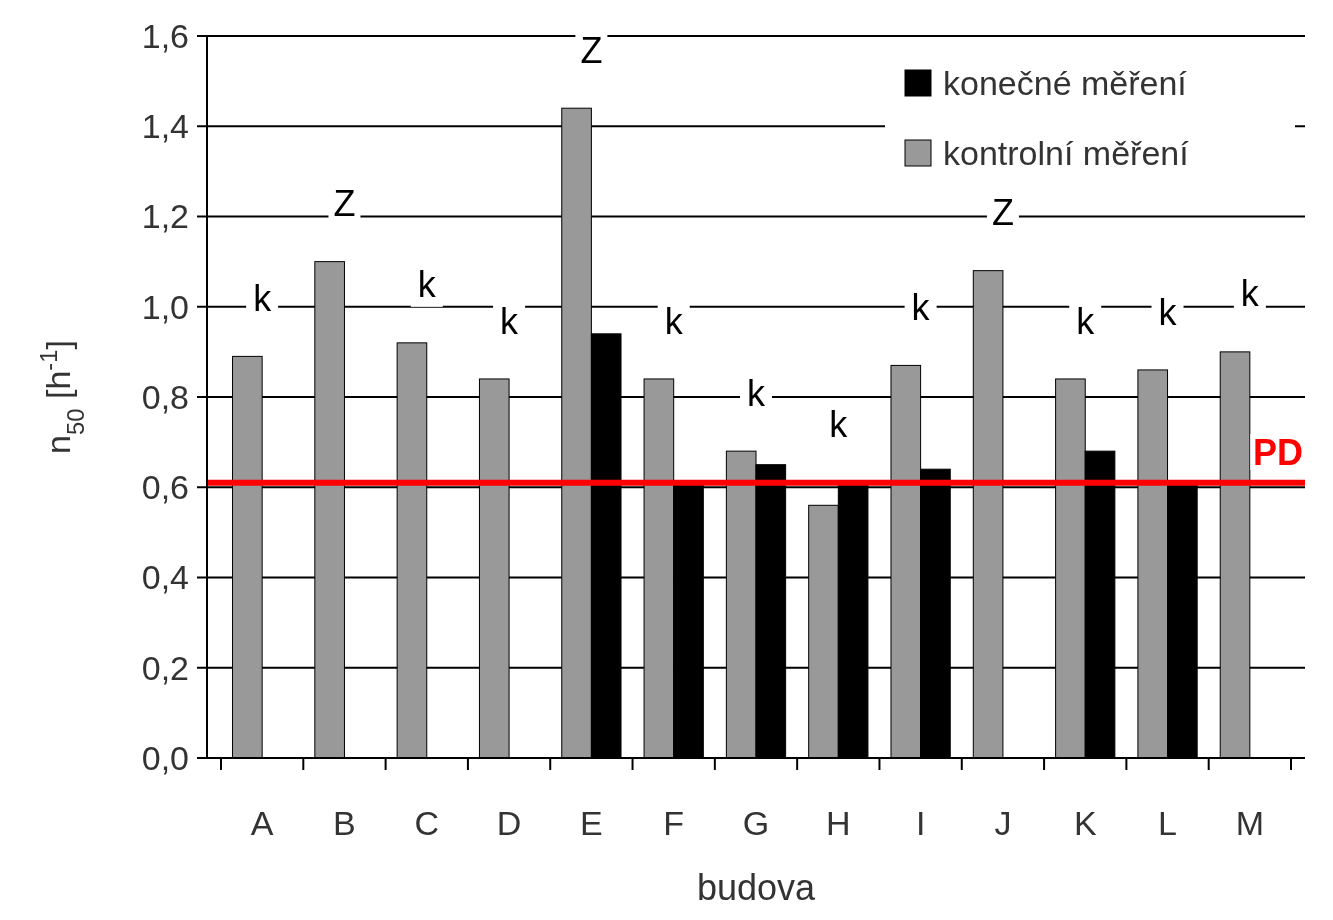  What do you see at coordinates (165, 577) in the screenshot?
I see `y-tick-label: 0,4` at bounding box center [165, 577].